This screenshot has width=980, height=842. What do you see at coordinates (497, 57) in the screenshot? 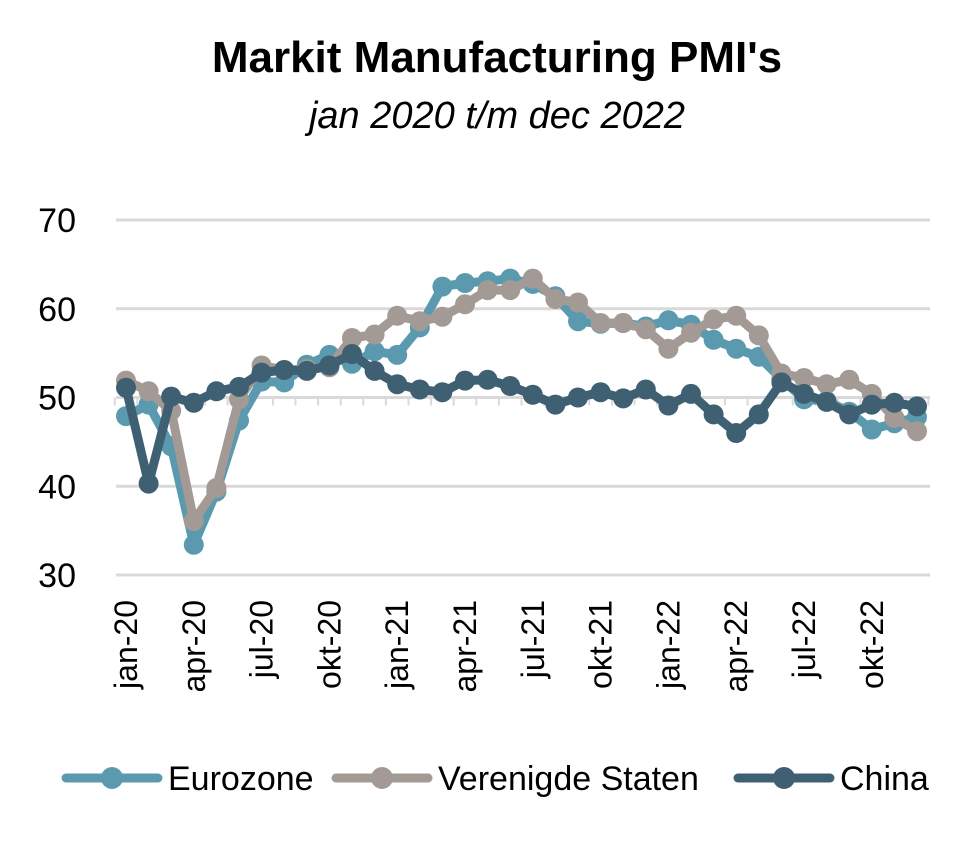
I see `chart-title: Markit Manufacturing PMI's` at bounding box center [497, 57].